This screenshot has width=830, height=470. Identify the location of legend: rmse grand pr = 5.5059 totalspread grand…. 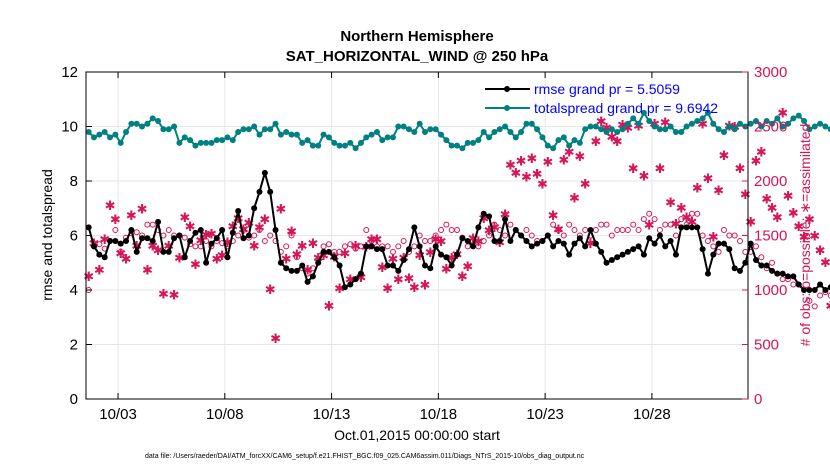
(601, 98).